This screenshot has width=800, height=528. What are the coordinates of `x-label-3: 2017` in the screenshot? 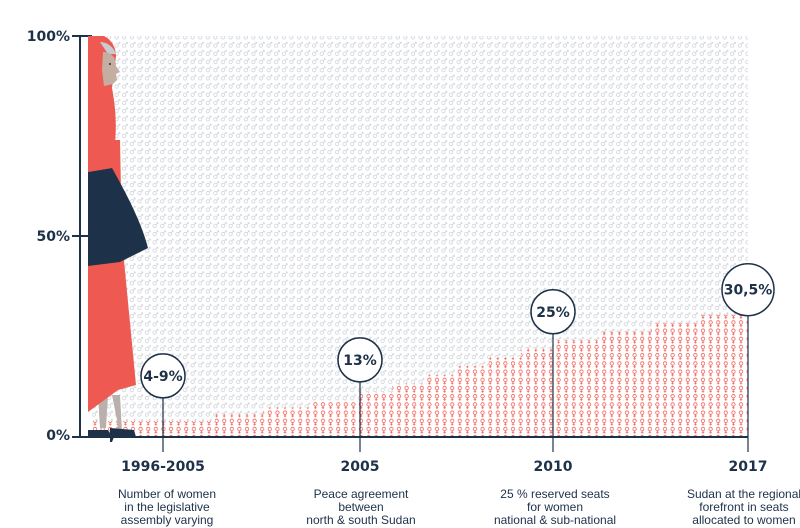 It's located at (748, 467).